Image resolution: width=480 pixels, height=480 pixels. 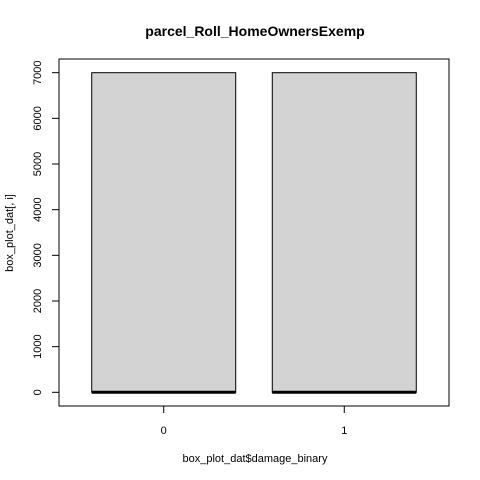 I want to click on chart-title: parcel_Roll_HomeOwnersExemp, so click(x=254, y=31).